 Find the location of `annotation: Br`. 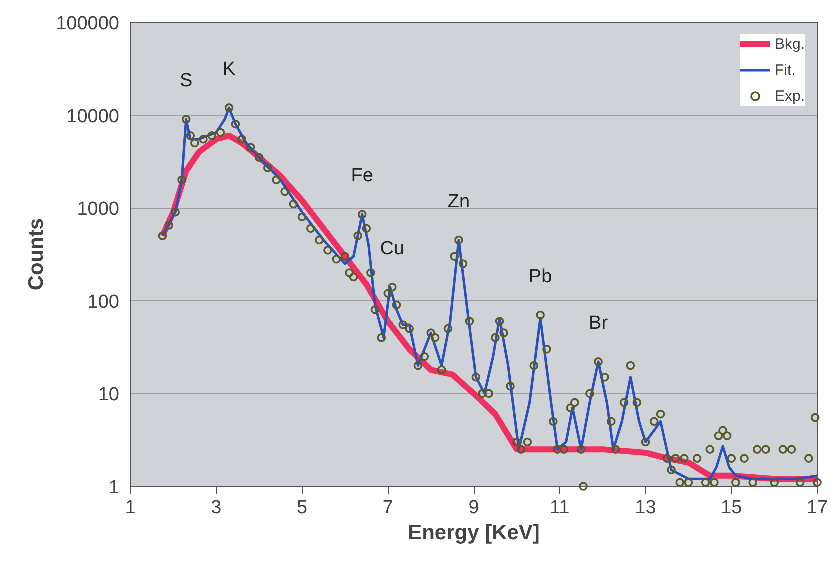

annotation: Br is located at coordinates (599, 323).